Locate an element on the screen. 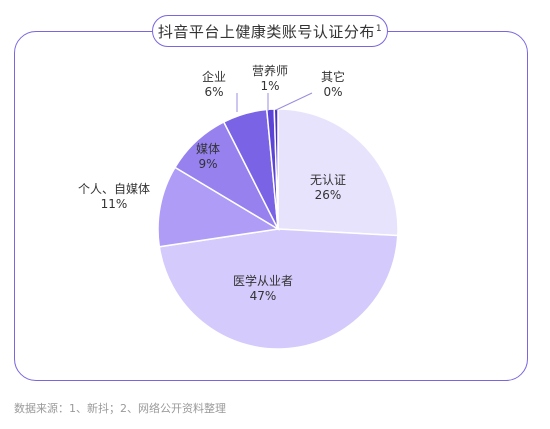  slice-label-4: 企业 is located at coordinates (214, 76).